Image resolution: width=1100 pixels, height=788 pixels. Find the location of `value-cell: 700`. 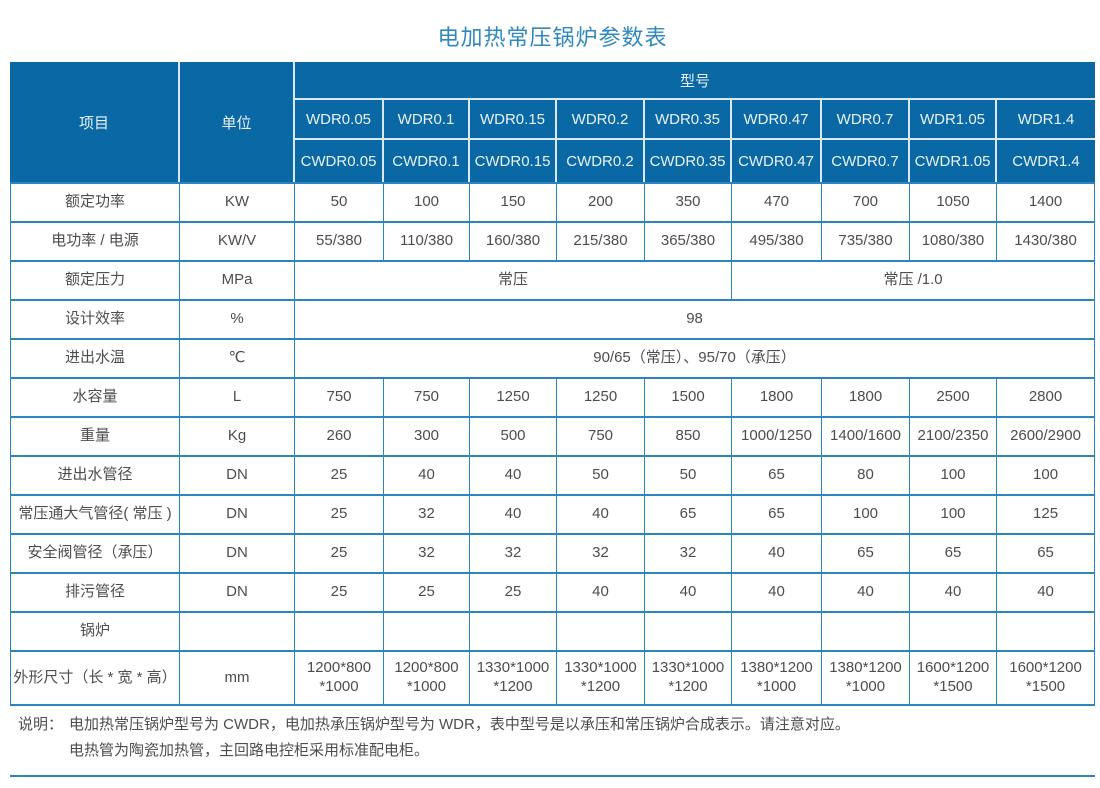

value-cell: 700 is located at coordinates (866, 202).